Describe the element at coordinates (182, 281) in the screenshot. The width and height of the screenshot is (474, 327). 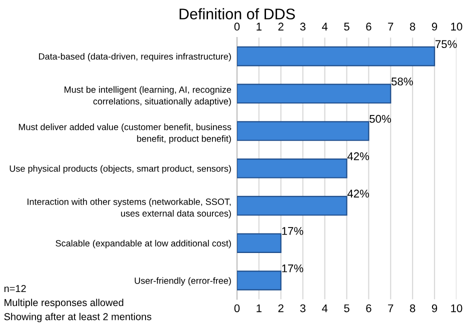
I see `y-tick-label: User-friendly (error-free)` at that location.